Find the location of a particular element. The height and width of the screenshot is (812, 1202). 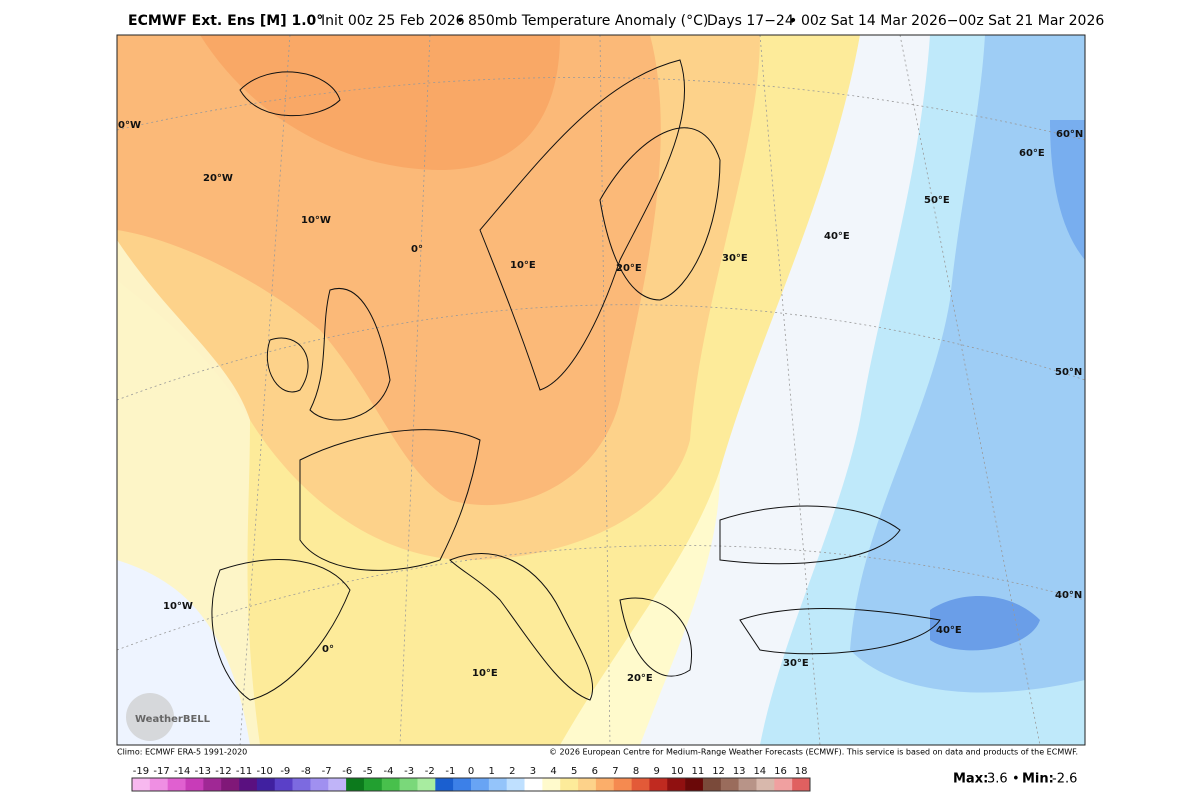

grid-label: 40°E is located at coordinates (837, 236).